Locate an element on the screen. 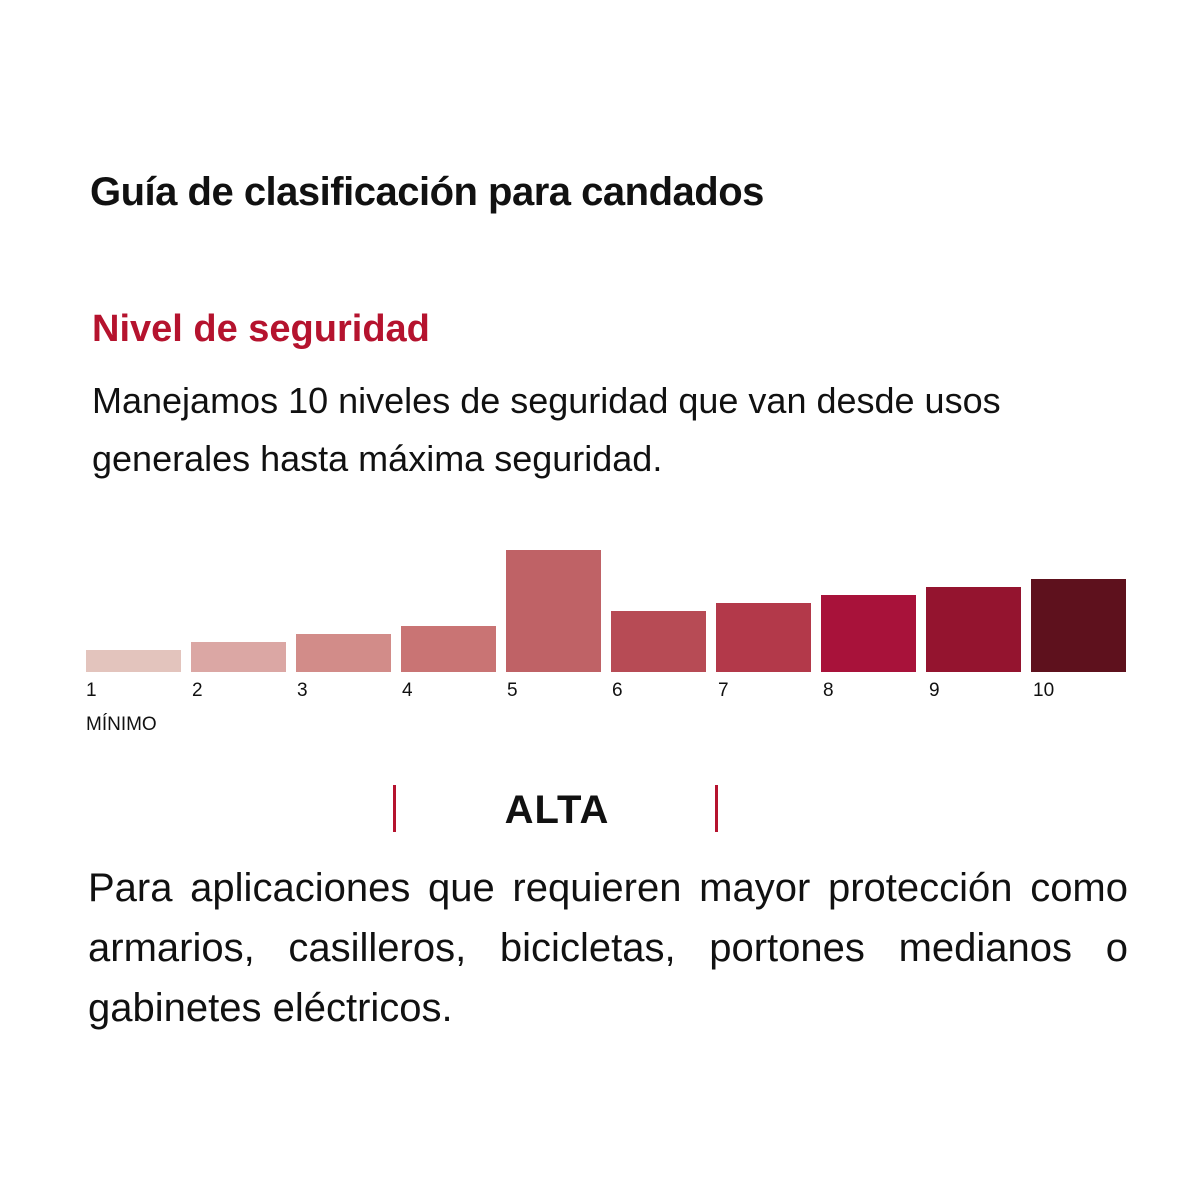 The image size is (1200, 1200). level-label: 9 is located at coordinates (934, 690).